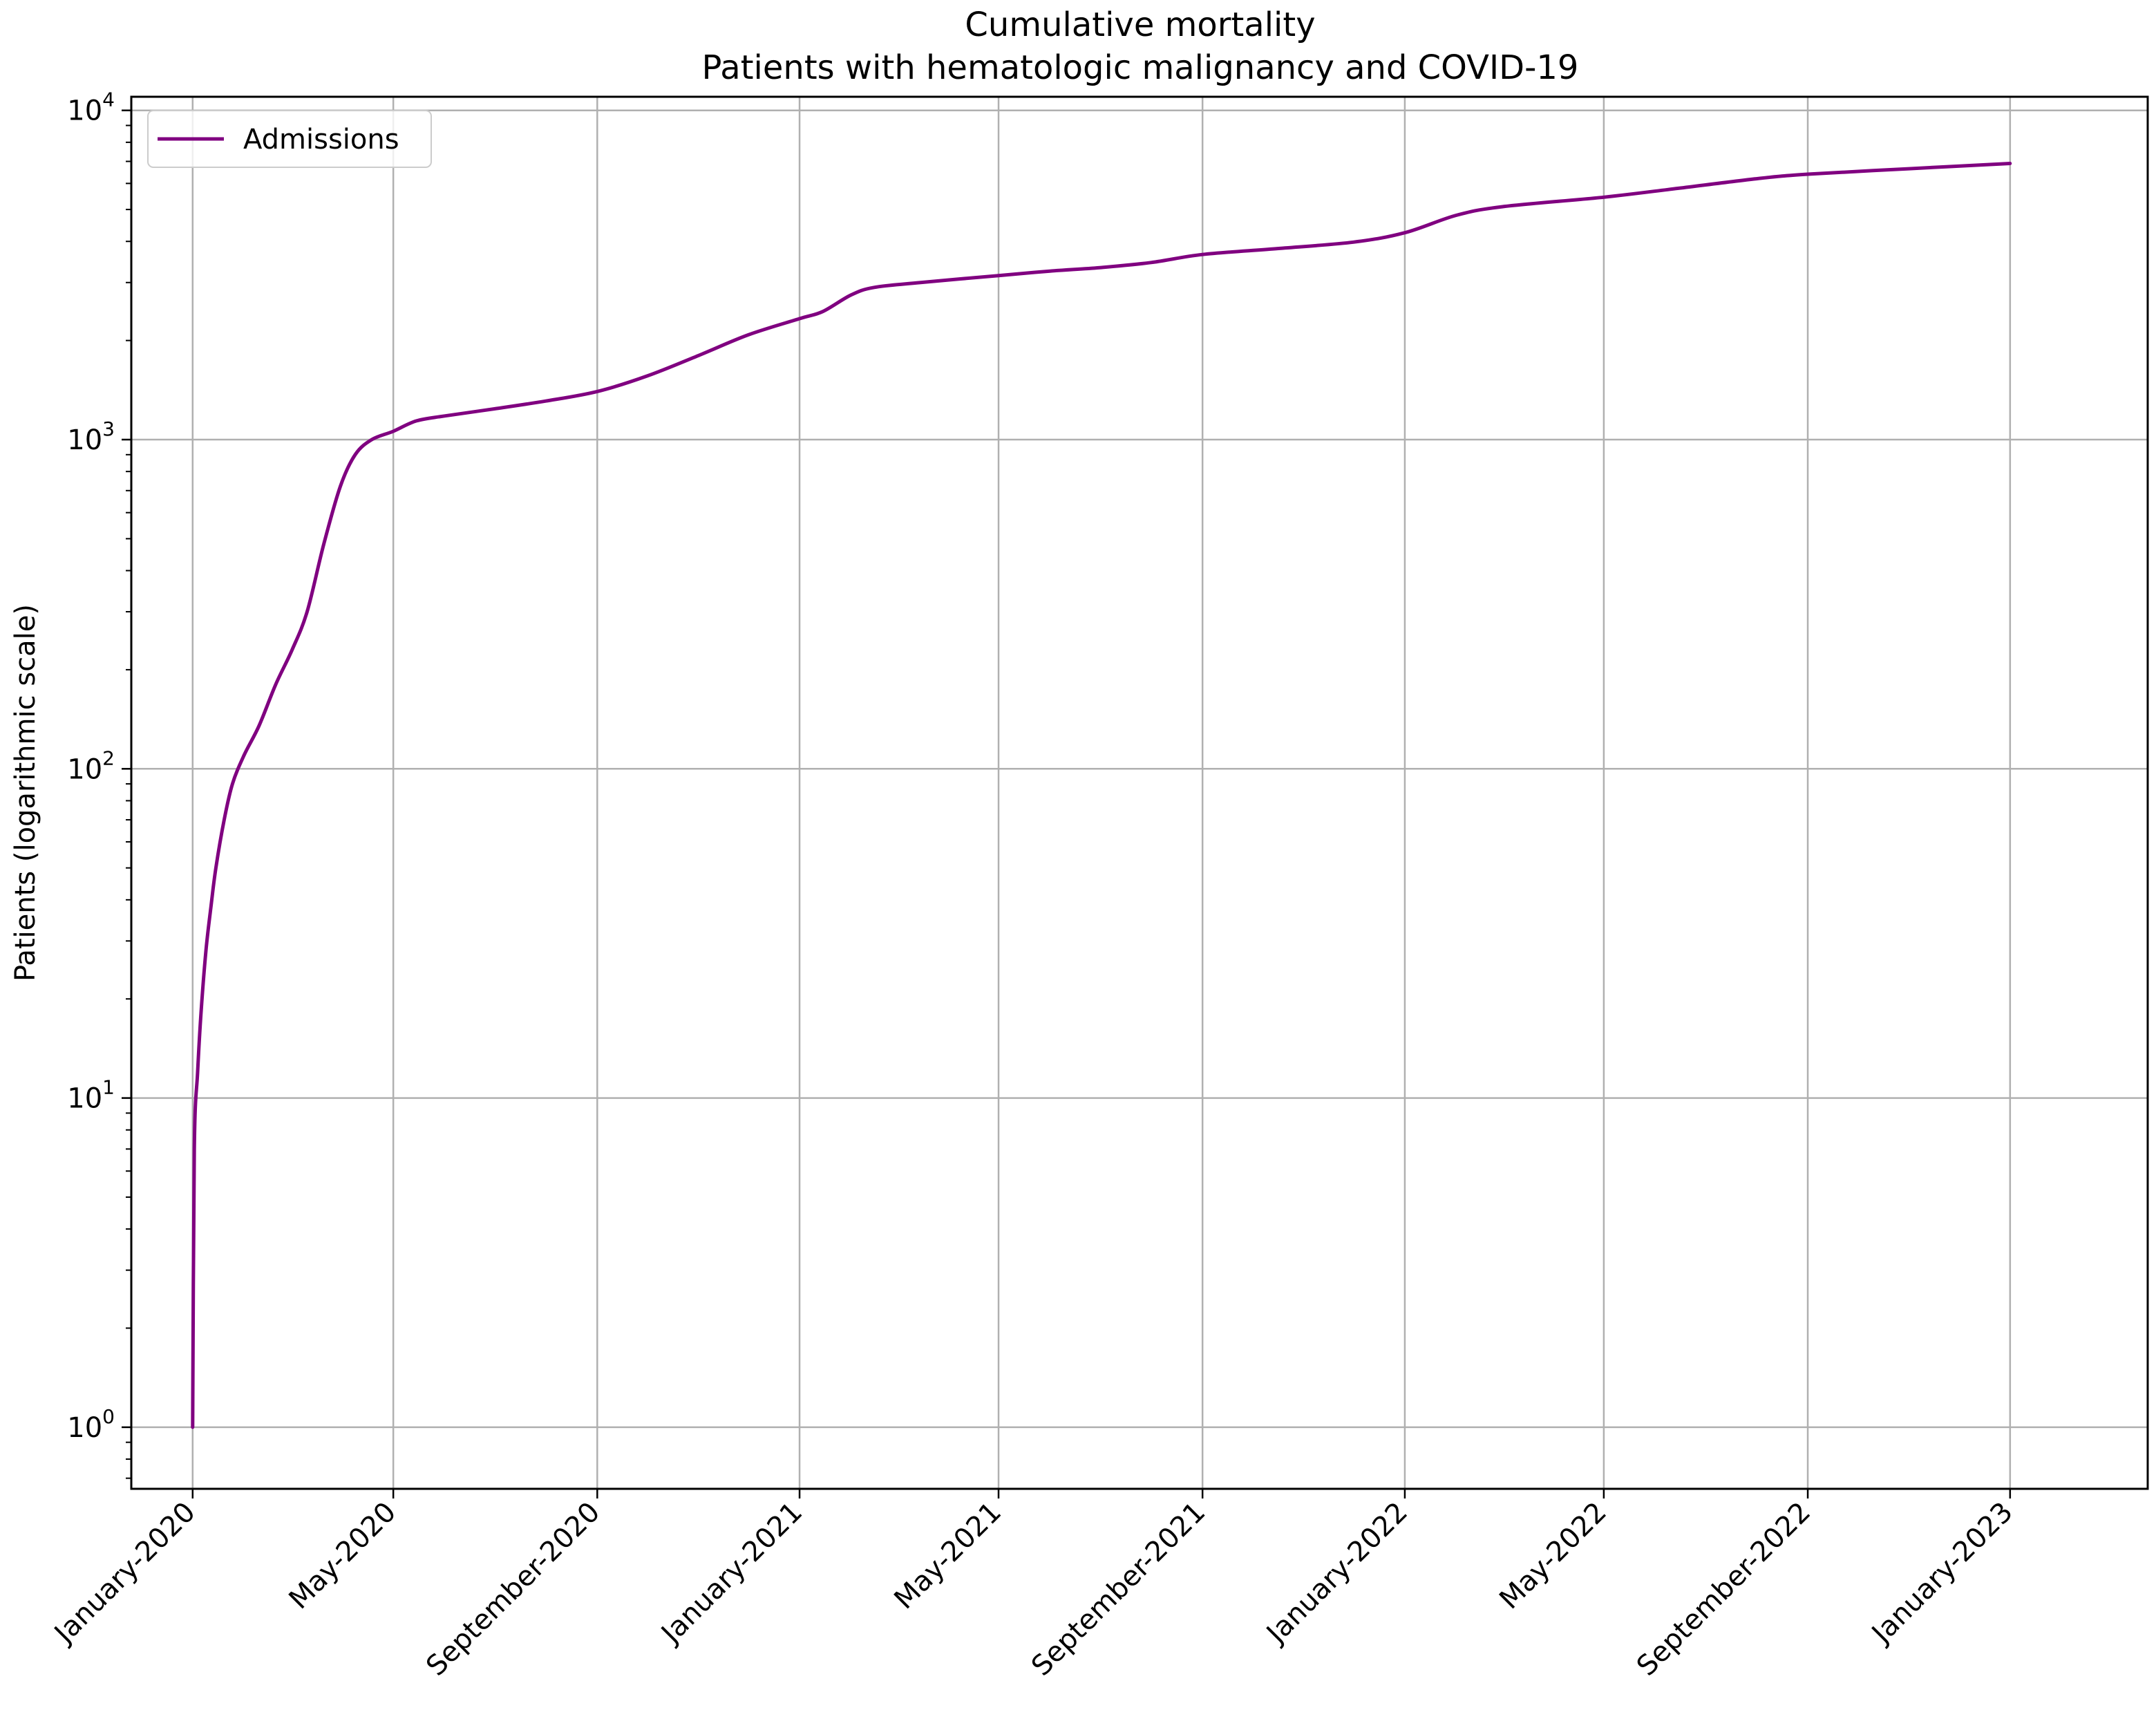  I want to click on y-tick-label: 10⁴, so click(91, 107).